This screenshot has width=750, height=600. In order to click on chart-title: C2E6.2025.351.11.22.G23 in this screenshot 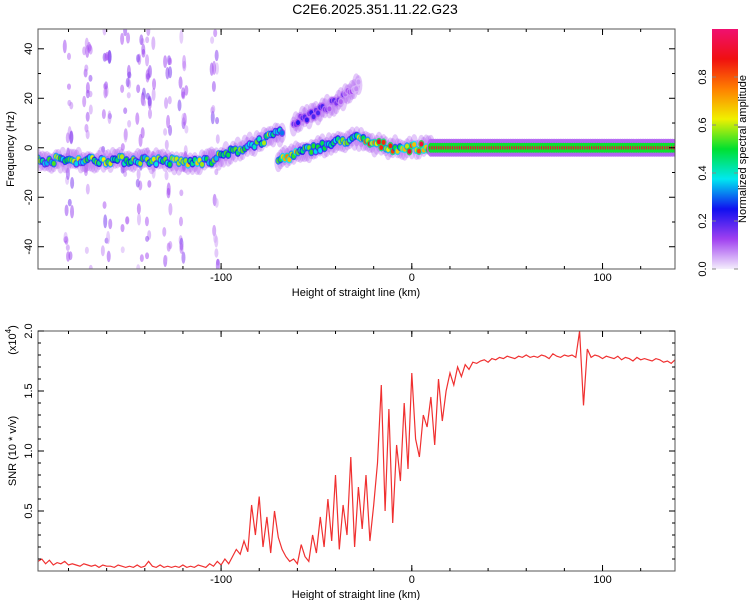, I will do `click(375, 9)`.